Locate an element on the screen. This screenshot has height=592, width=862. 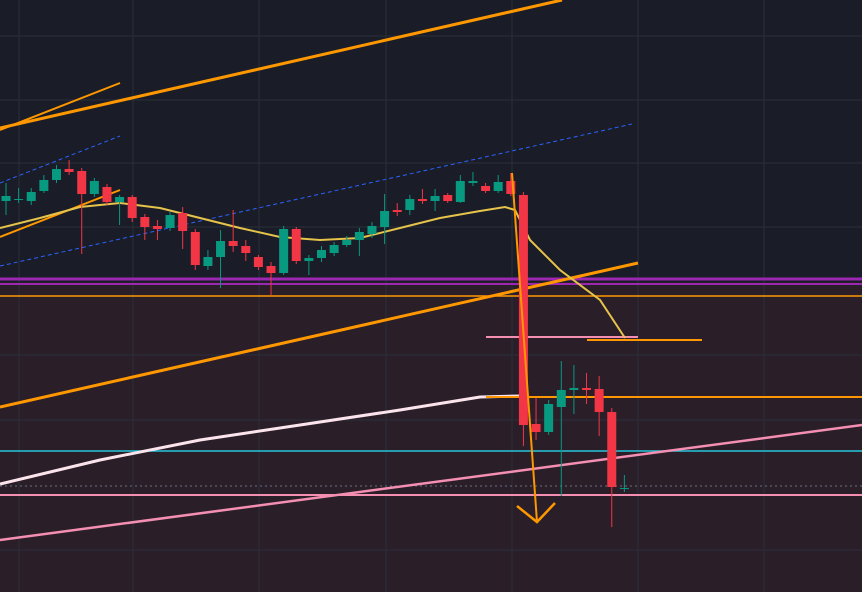
arrow-head is located at coordinates (536, 513).